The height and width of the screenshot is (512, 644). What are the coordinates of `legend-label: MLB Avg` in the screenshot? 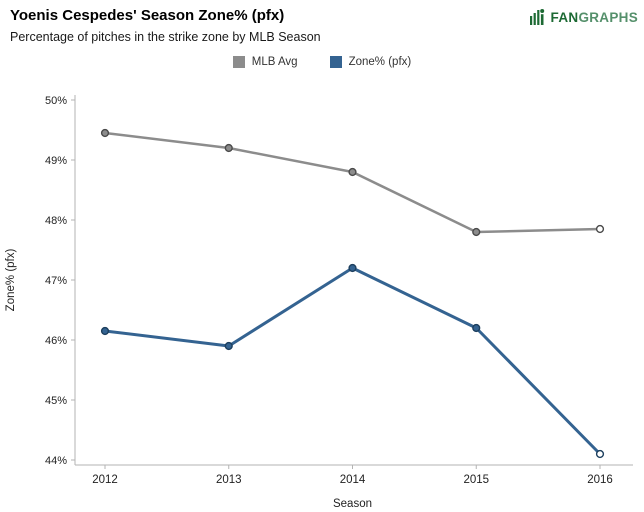 It's located at (274, 62).